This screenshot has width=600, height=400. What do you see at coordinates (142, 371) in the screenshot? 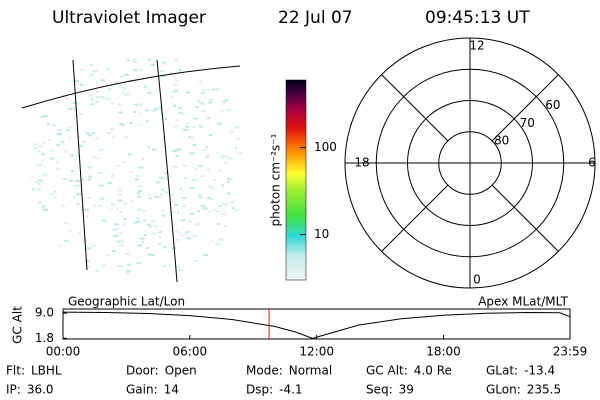
I see `field-label: Door:` at bounding box center [142, 371].